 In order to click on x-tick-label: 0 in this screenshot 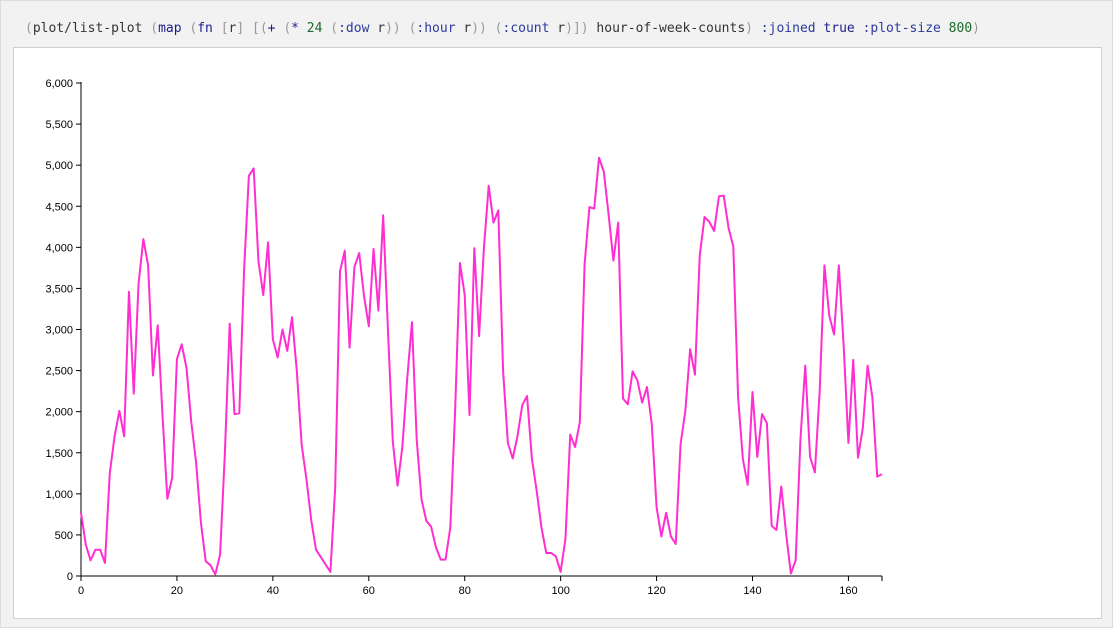, I will do `click(81, 591)`.